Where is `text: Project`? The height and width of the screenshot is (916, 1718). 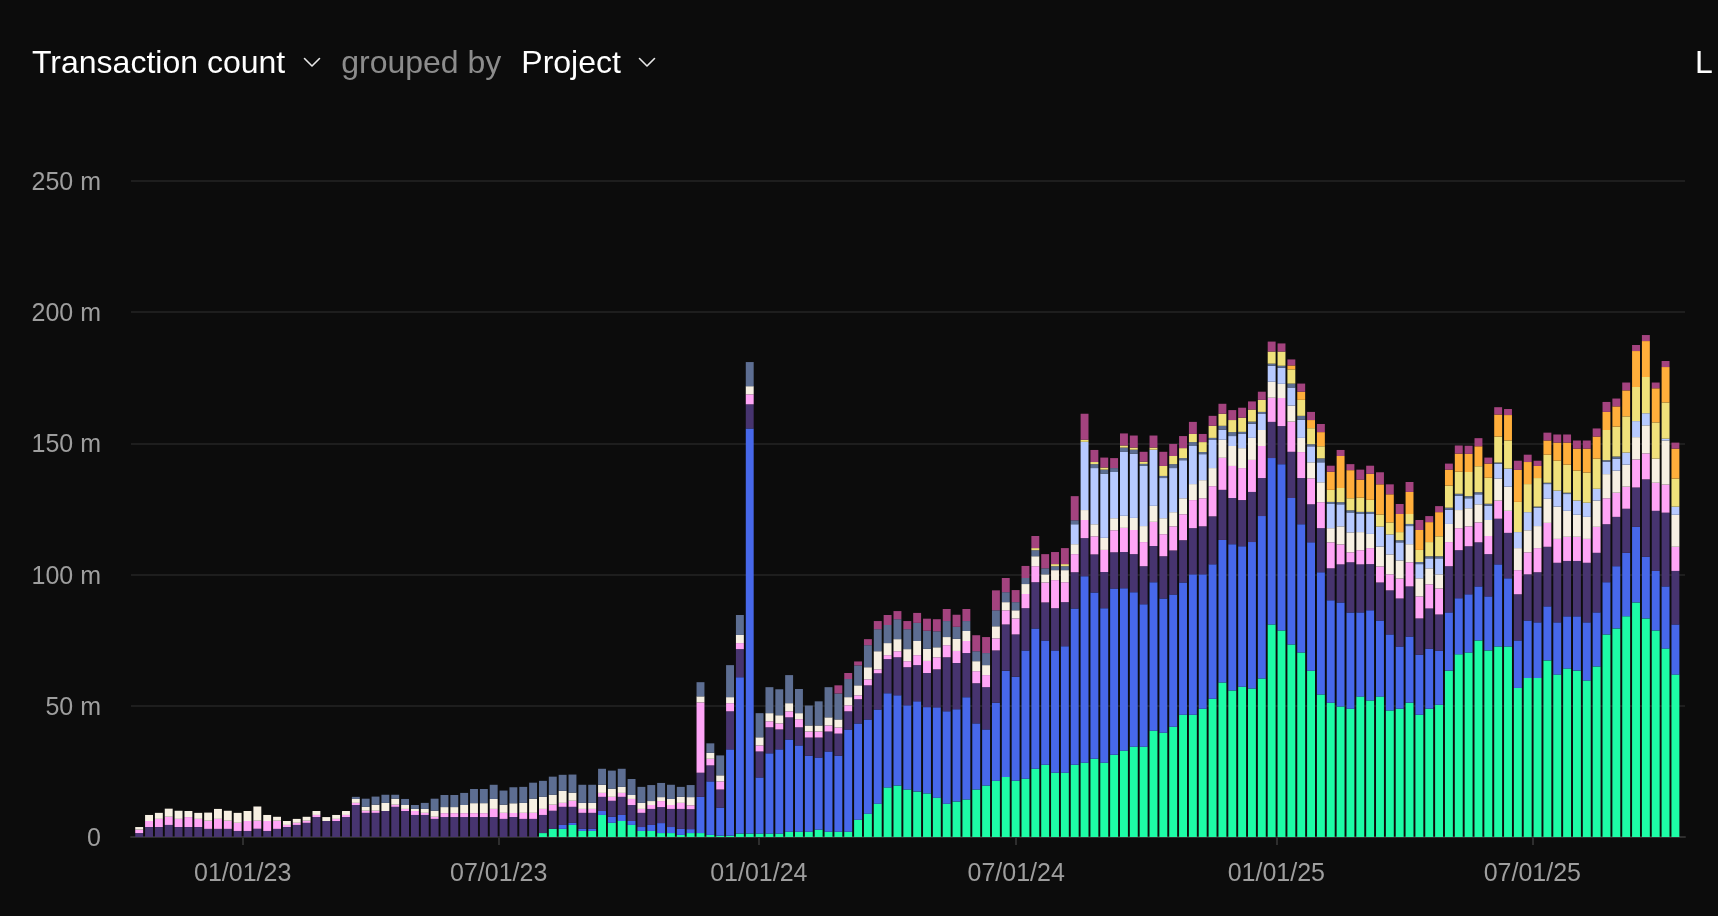 text: Project is located at coordinates (571, 62).